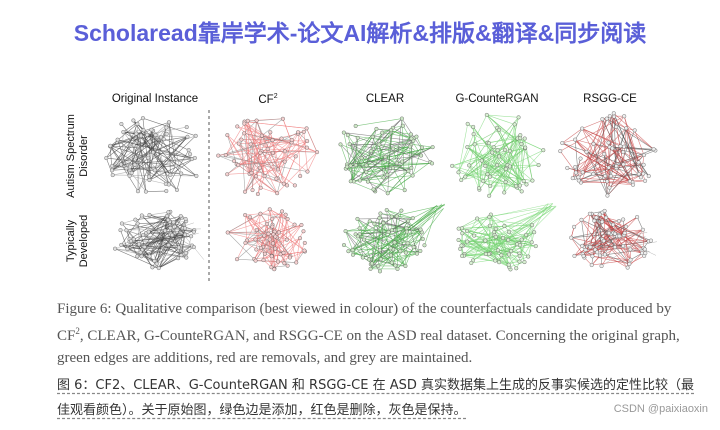 This screenshot has height=430, width=720. I want to click on network-graph, so click(498, 155).